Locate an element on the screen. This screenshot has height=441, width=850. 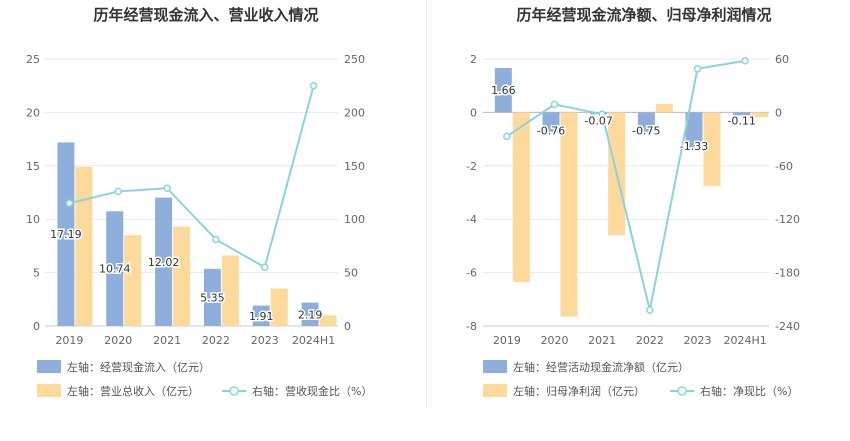
legend-label: 左轴：经营活动现金流净额（亿元） is located at coordinates (601, 367).